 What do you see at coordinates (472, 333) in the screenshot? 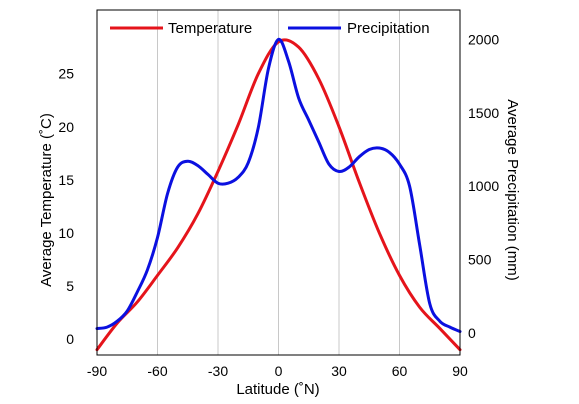
I see `y-right-tick-label: 0` at bounding box center [472, 333].